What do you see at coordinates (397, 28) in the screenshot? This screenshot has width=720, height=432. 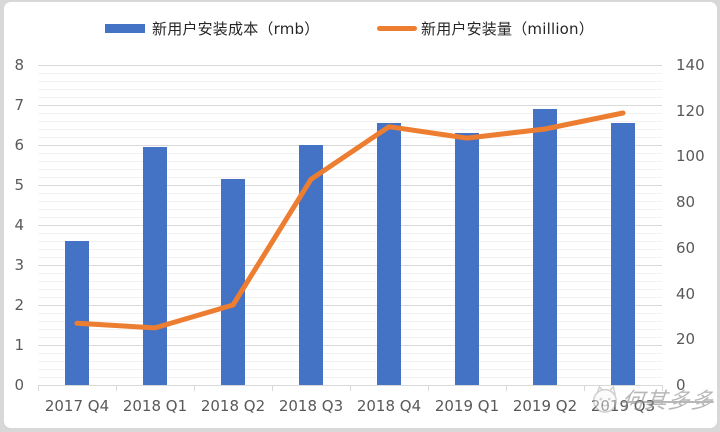 I see `line-series-swatch-icon` at bounding box center [397, 28].